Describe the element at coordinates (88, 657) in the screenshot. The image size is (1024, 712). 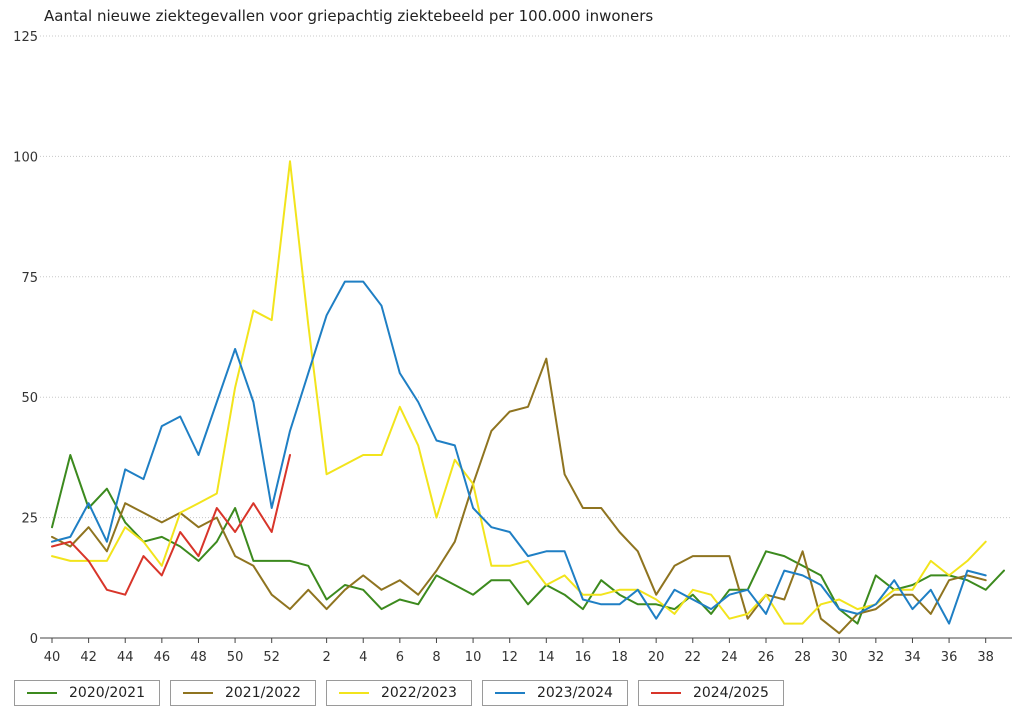
I see `x-tick-label: 42` at that location.